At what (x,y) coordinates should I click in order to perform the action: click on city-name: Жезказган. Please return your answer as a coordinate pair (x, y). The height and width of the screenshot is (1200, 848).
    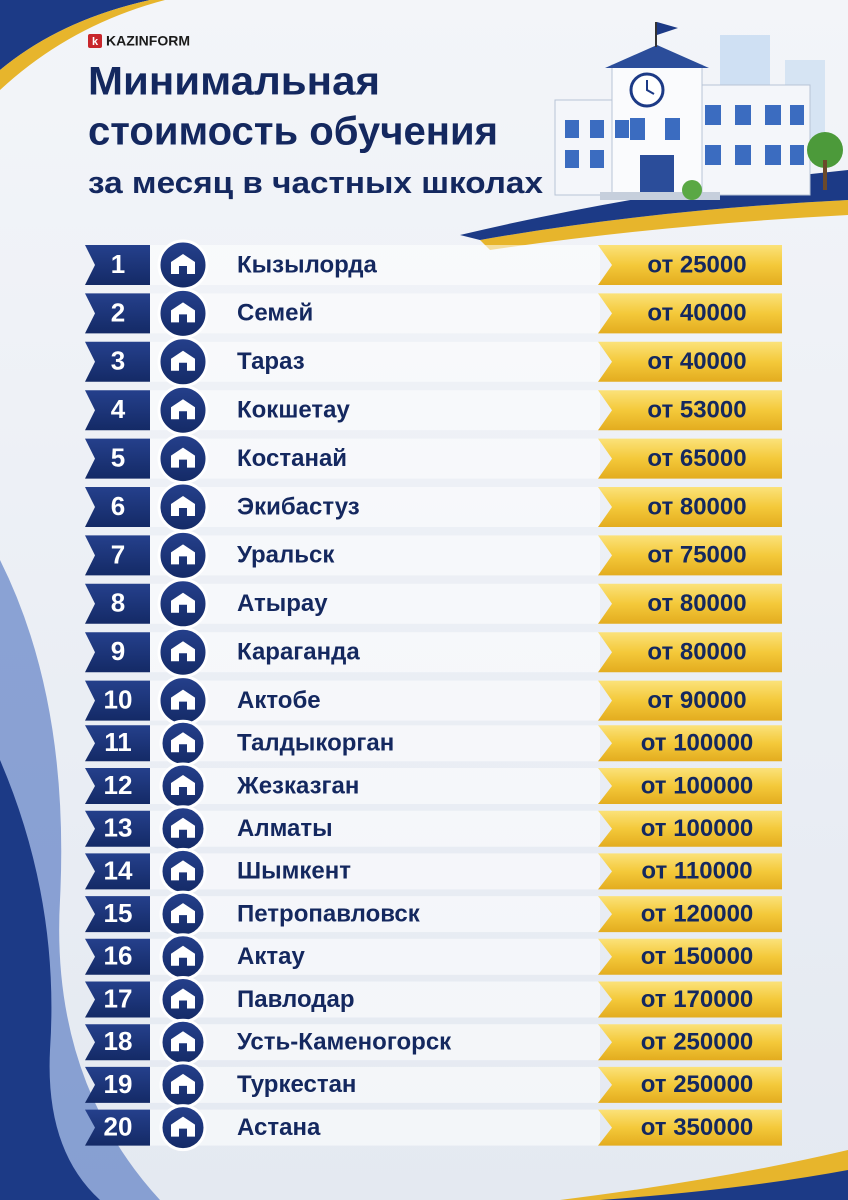
    Looking at the image, I should click on (297, 785).